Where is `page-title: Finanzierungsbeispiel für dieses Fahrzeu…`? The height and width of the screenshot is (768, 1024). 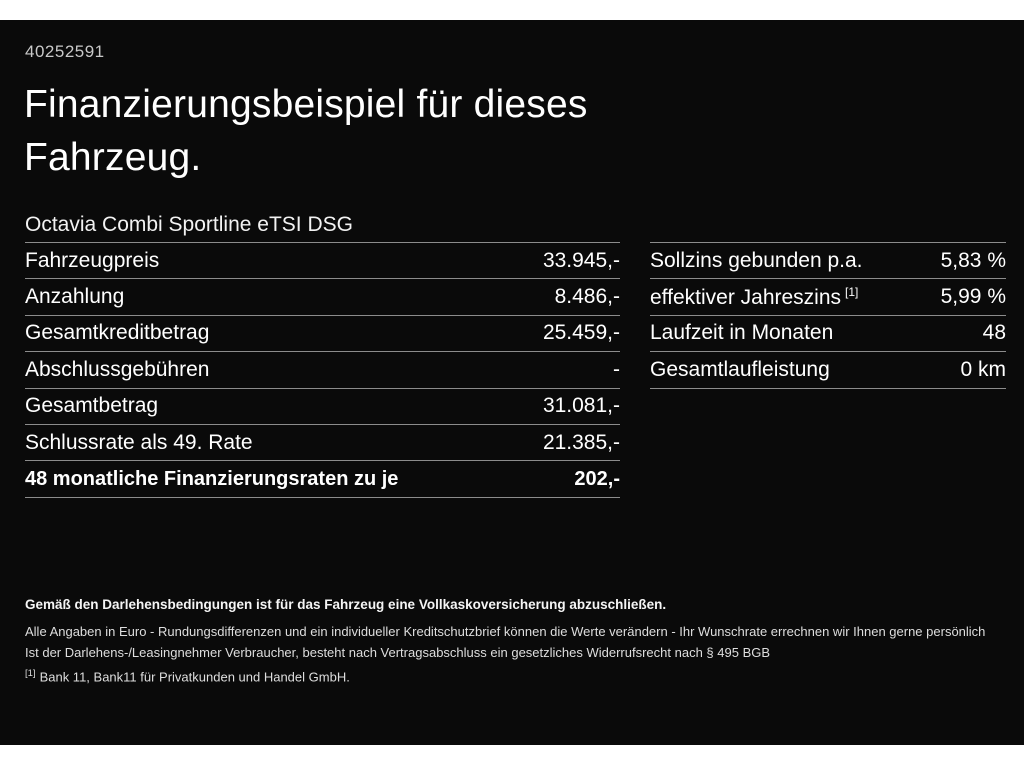 page-title: Finanzierungsbeispiel für dieses Fahrzeu… is located at coordinates (306, 131).